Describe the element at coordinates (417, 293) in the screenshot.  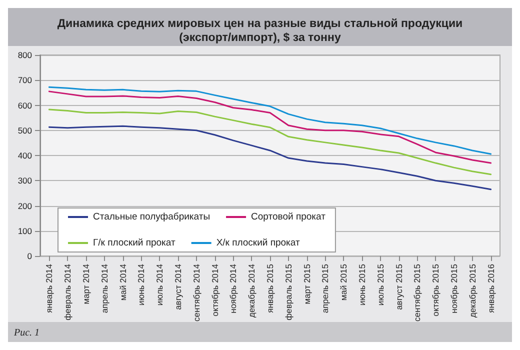
I see `x-tick-label: сентябрь 2015` at that location.